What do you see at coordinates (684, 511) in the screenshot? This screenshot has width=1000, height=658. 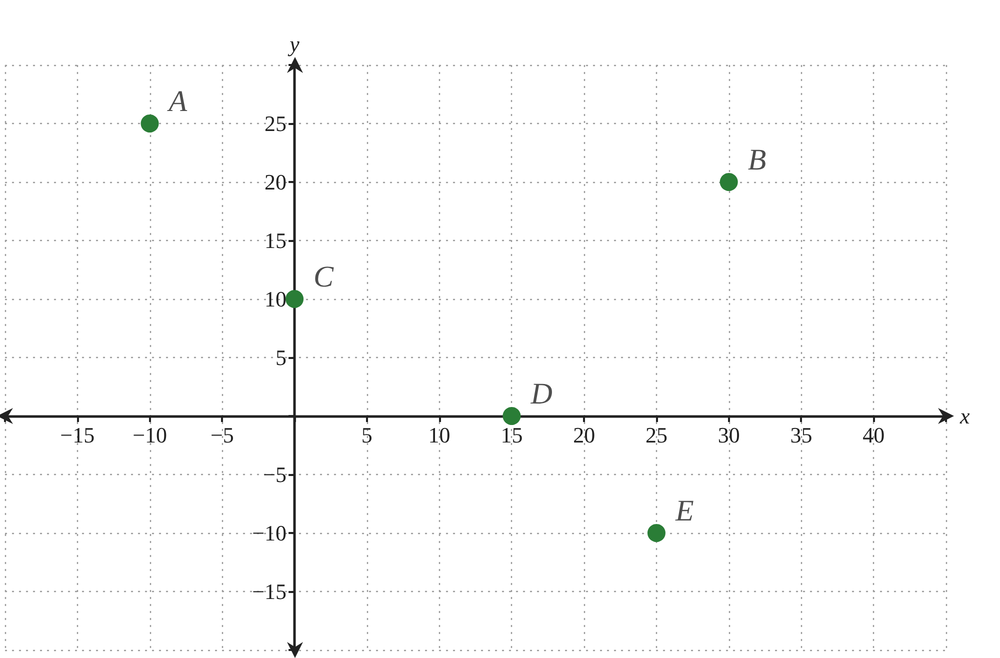 I see `annotation: E` at bounding box center [684, 511].